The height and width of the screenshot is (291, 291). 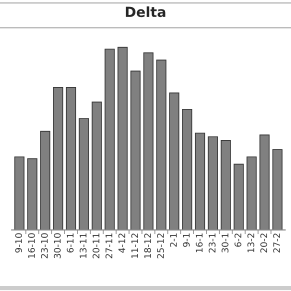 I want to click on x-tick-label: 25-12, so click(x=160, y=246).